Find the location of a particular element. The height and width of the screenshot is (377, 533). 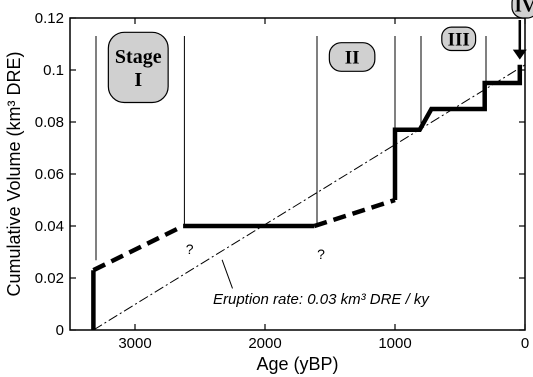

stage-I-box is located at coordinates (138, 67).